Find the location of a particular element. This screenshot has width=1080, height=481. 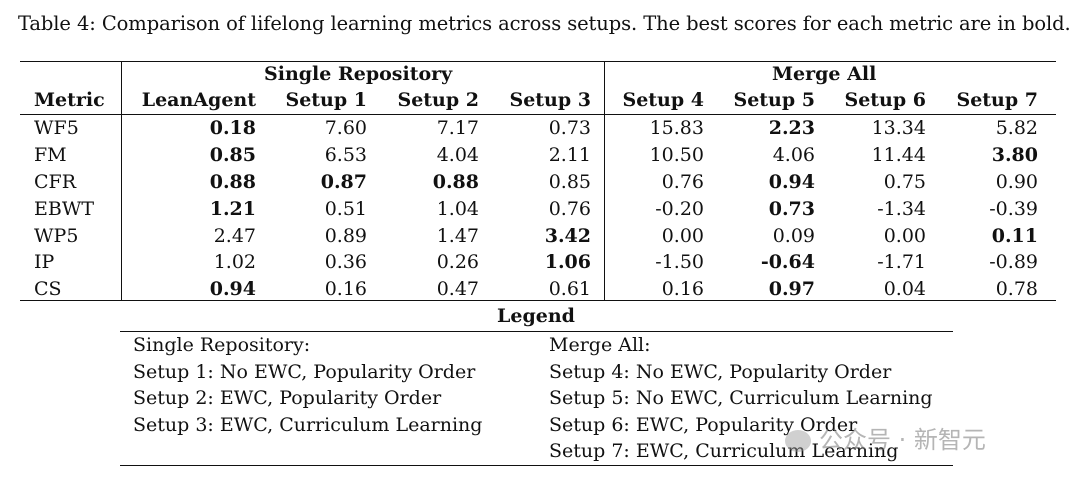

column-header-metric: Metric is located at coordinates (69, 100).